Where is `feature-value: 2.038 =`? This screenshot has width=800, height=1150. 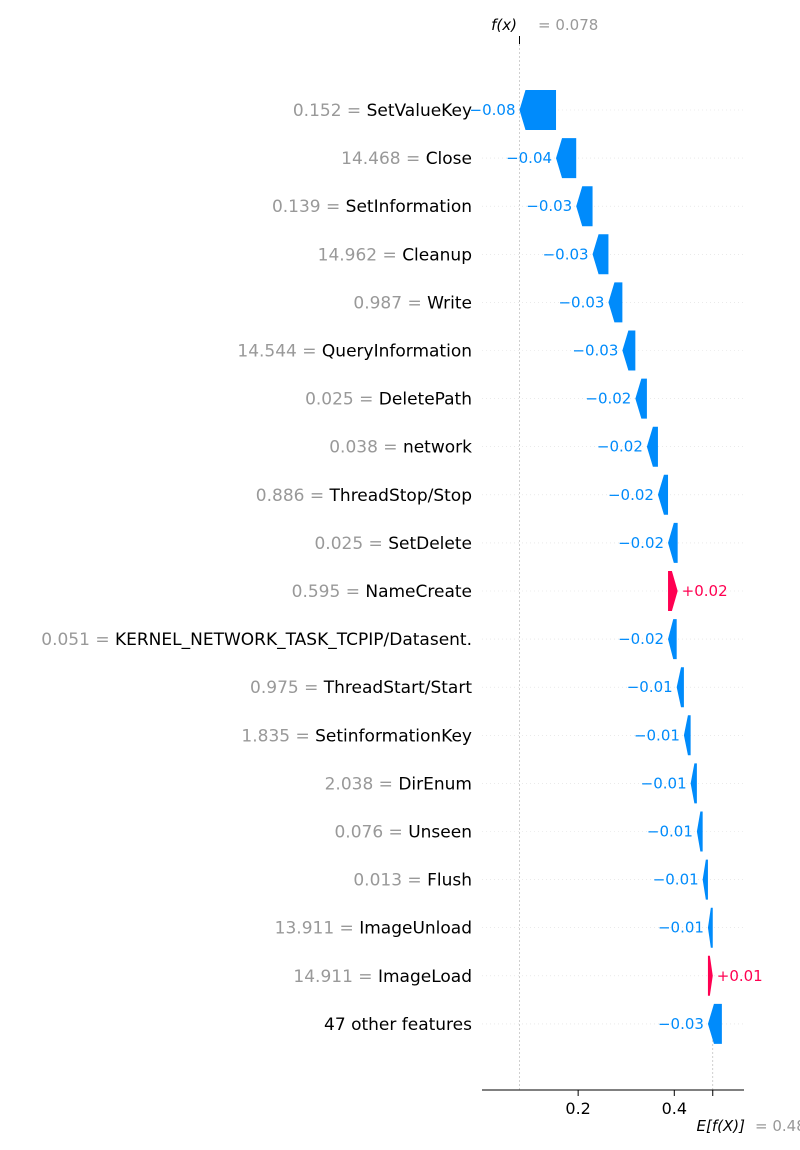 feature-value: 2.038 = is located at coordinates (362, 784).